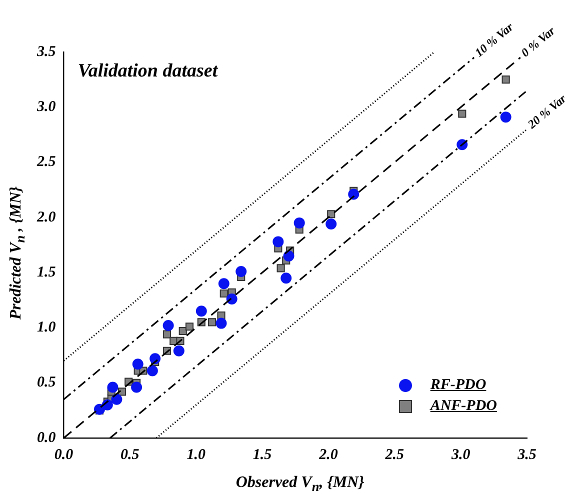  What do you see at coordinates (46, 382) in the screenshot?
I see `y-tick-label: 0.5` at bounding box center [46, 382].